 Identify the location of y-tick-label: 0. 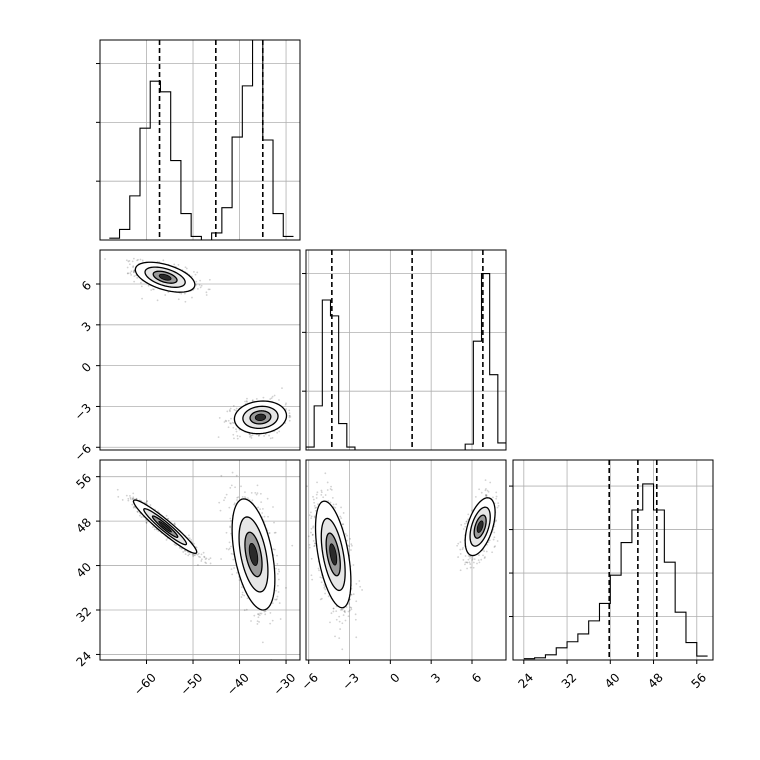
(86, 367).